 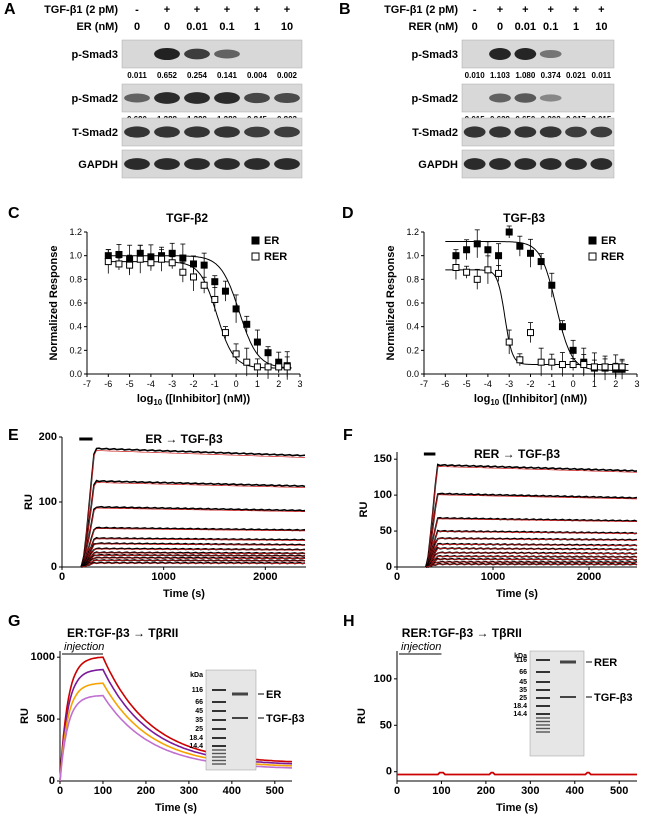 What do you see at coordinates (75, 327) in the screenshot?
I see `y-tick-label: 0.4` at bounding box center [75, 327].